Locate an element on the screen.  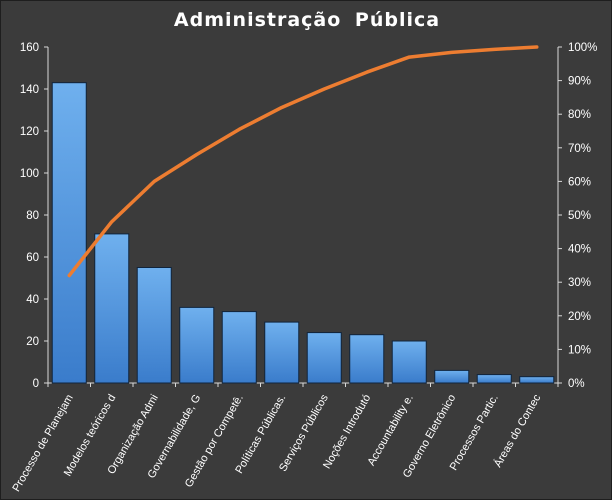
category-label: Noções Introdutó is located at coordinates (347, 432).